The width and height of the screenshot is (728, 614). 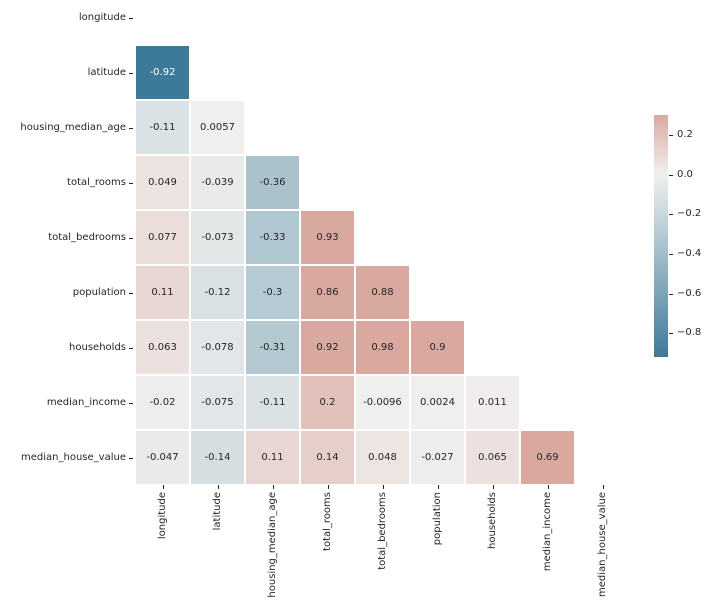 I want to click on heatmap-cell: 0.93, so click(x=327, y=237).